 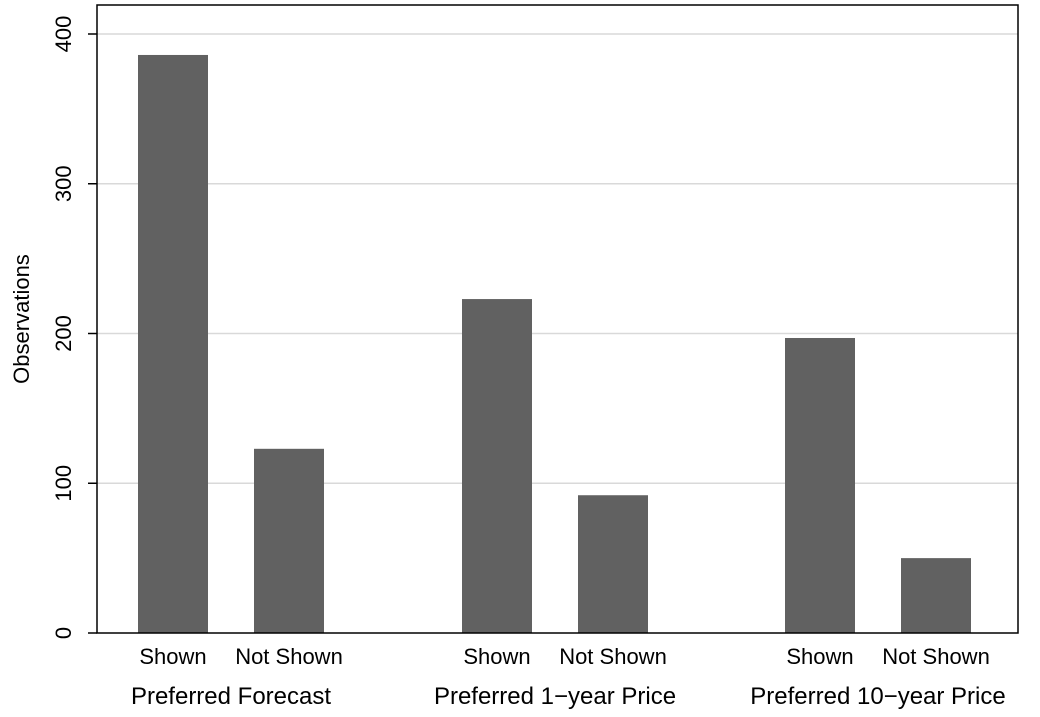 What do you see at coordinates (63, 633) in the screenshot?
I see `y-tick-label: 0` at bounding box center [63, 633].